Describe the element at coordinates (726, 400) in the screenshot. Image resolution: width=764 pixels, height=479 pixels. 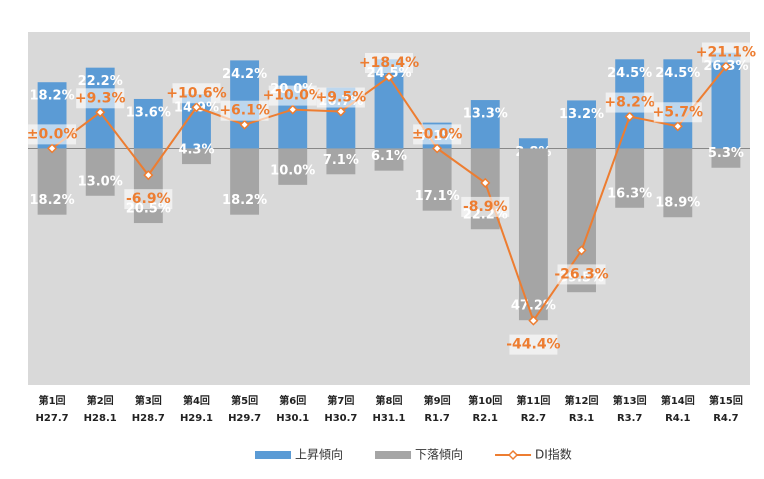
I see `x-tick-label: 第15回` at that location.